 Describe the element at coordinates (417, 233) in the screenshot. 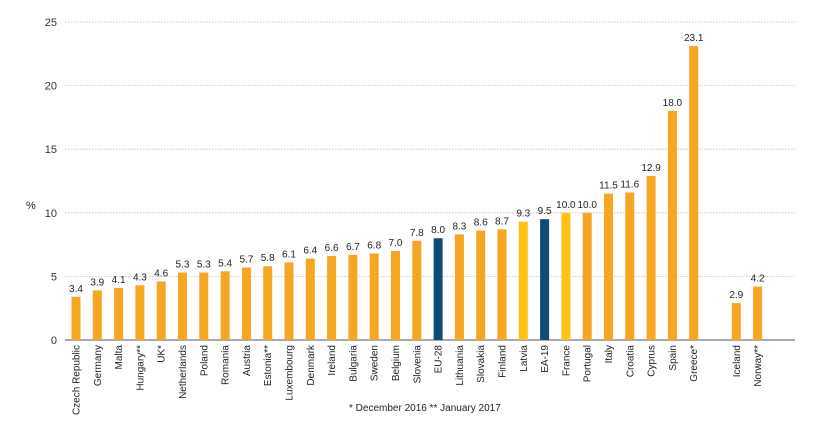

I see `bar-value-label: 7.8` at that location.